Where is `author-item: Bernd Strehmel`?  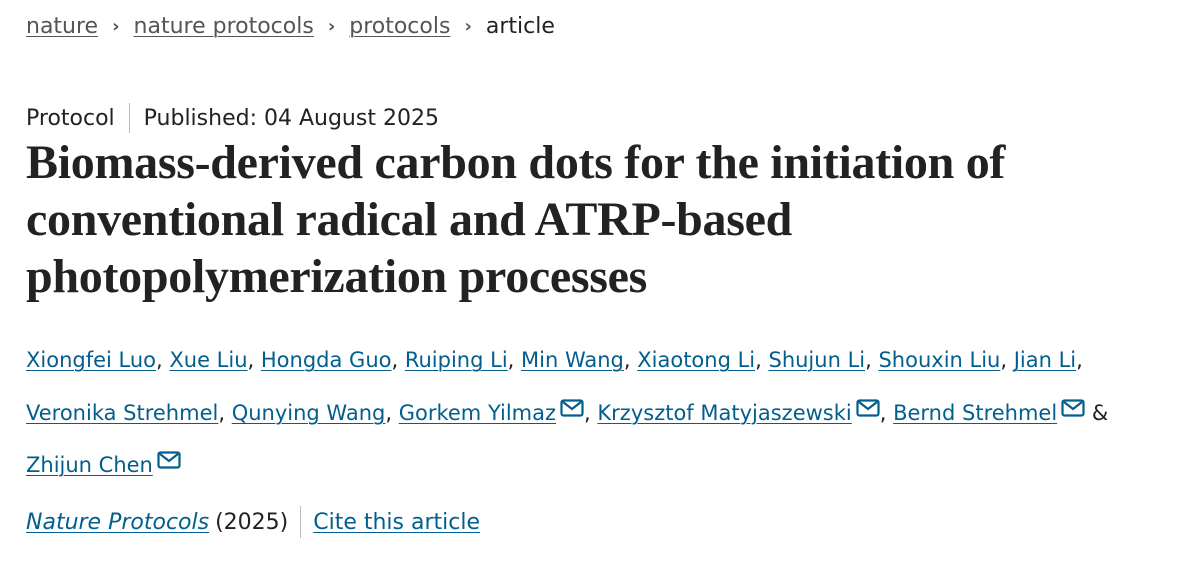
author-item: Bernd Strehmel is located at coordinates (989, 411).